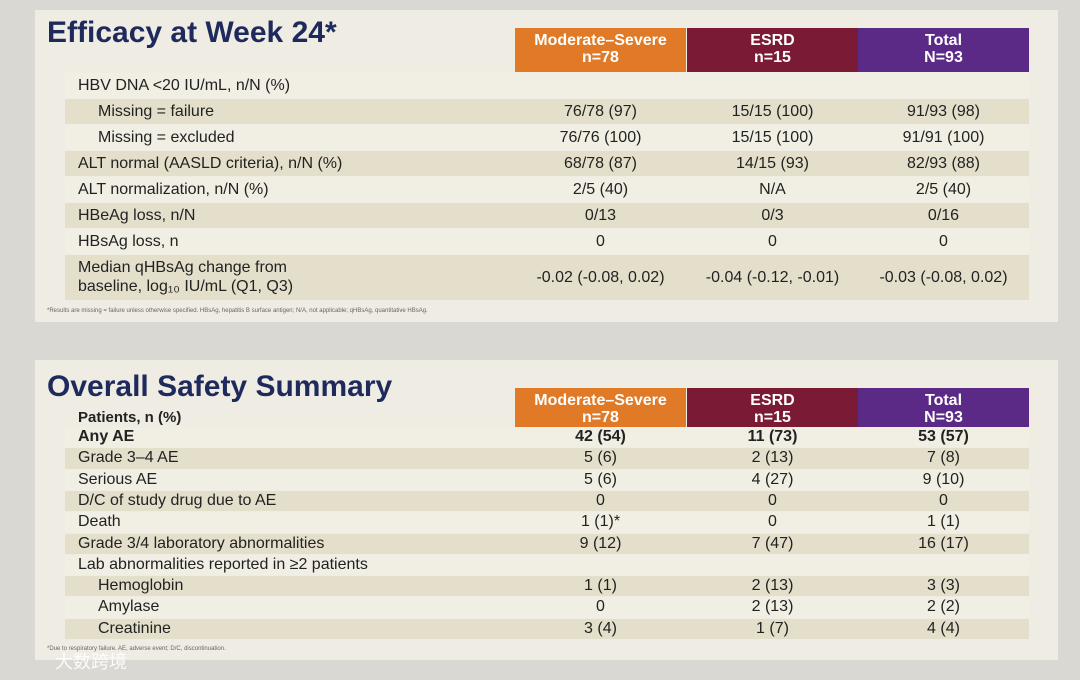  I want to click on cell: 1 (1)*, so click(600, 522).